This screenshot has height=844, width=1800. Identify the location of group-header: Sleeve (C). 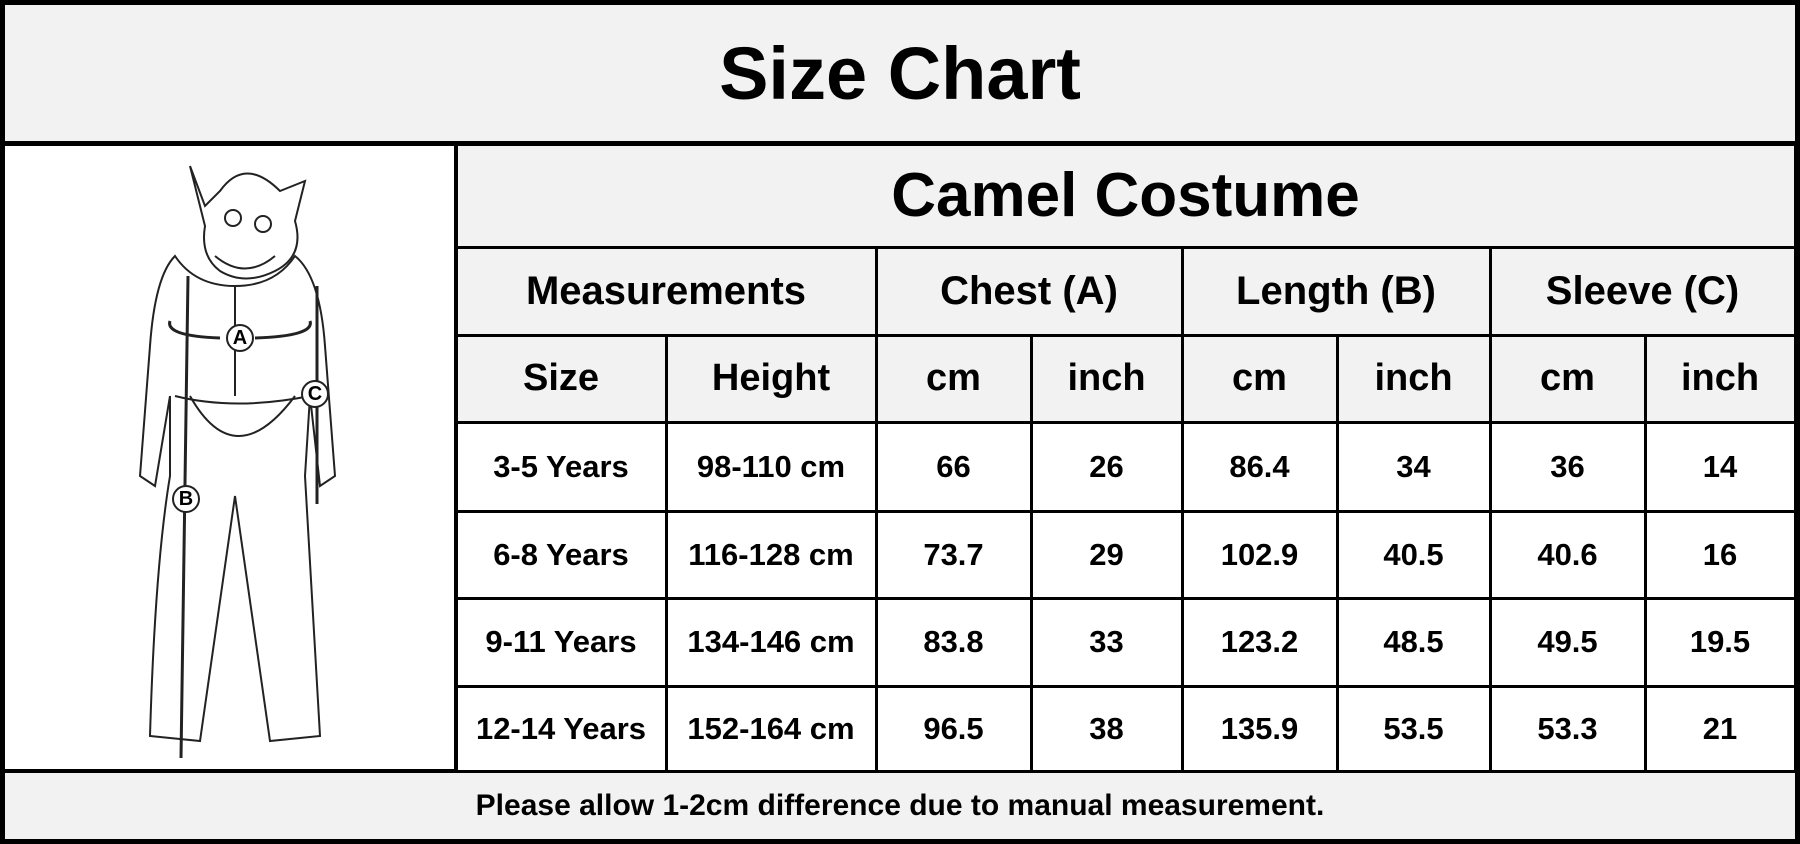
(1642, 291).